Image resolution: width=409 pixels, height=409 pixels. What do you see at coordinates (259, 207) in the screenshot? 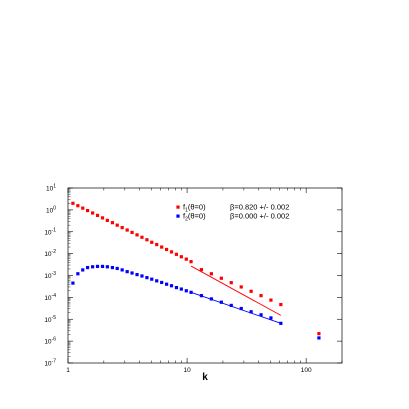
I see `legend-fit-label: β=0.820 +/- 0.002` at bounding box center [259, 207].